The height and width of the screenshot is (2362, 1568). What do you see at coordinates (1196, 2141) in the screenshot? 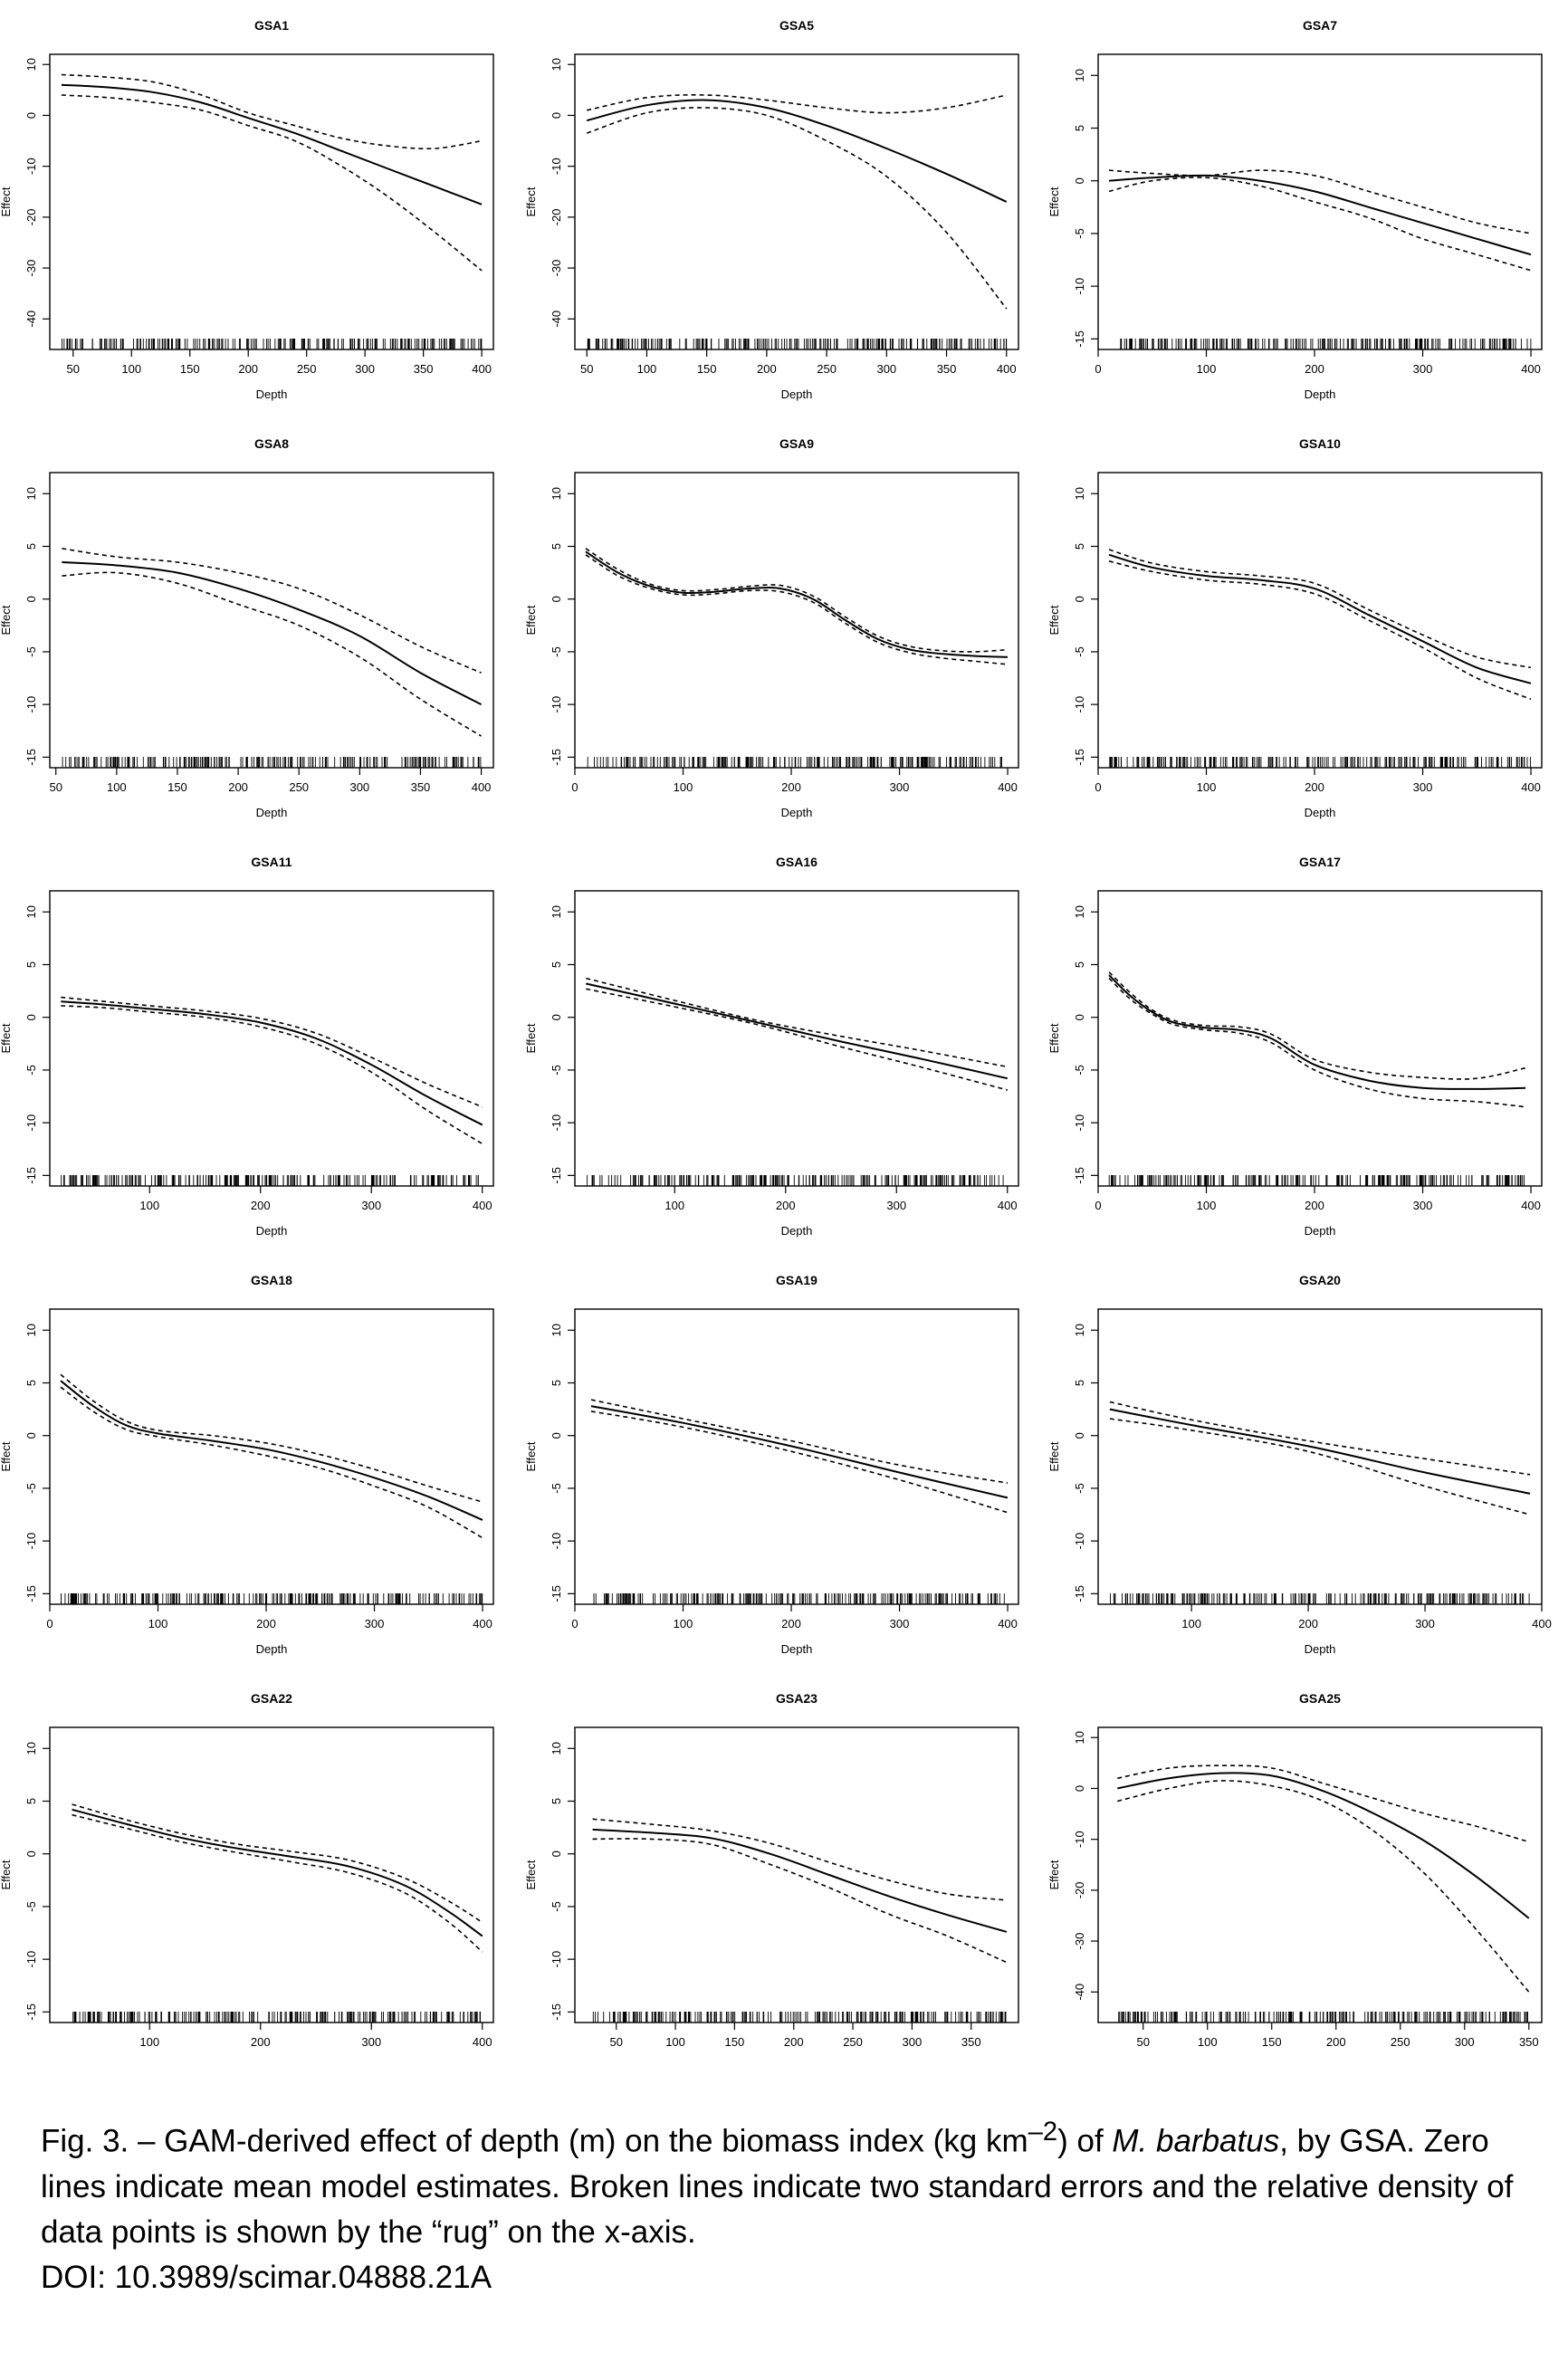
I see `caption-species: M. barbatus` at bounding box center [1196, 2141].